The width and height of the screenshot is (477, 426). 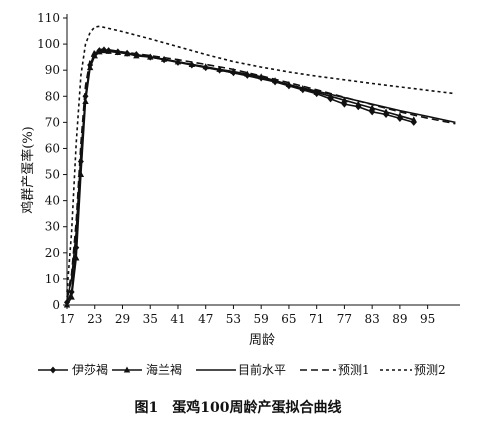 I want to click on y-tick-label: 30, so click(x=52, y=227).